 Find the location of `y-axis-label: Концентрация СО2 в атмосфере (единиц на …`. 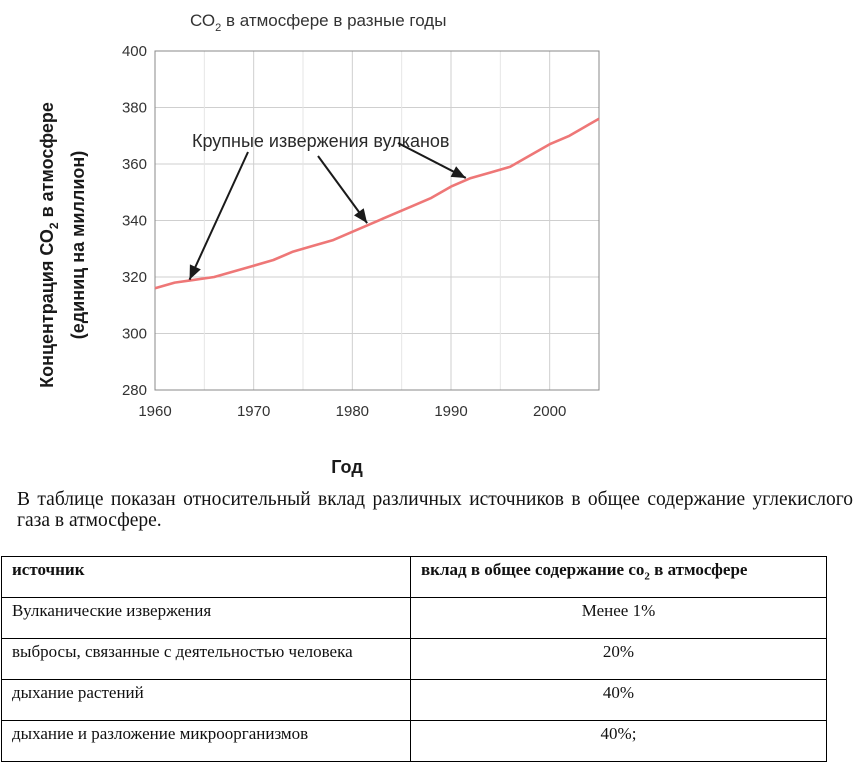

y-axis-label: Концентрация СО2 в атмосфере (единиц на … is located at coordinates (62, 245).